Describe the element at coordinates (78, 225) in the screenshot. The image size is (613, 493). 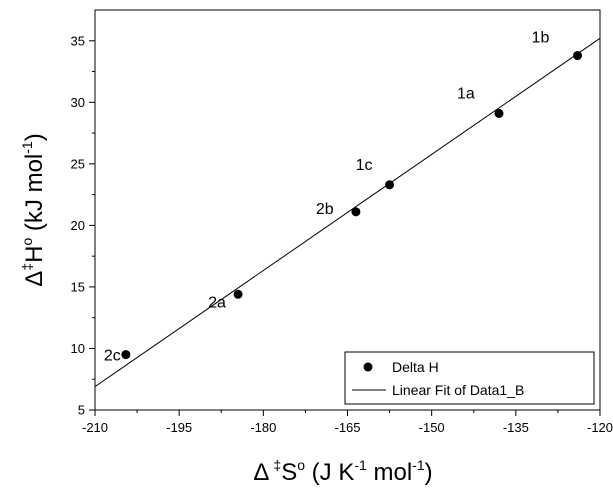
I see `y-tick-label: 20` at that location.